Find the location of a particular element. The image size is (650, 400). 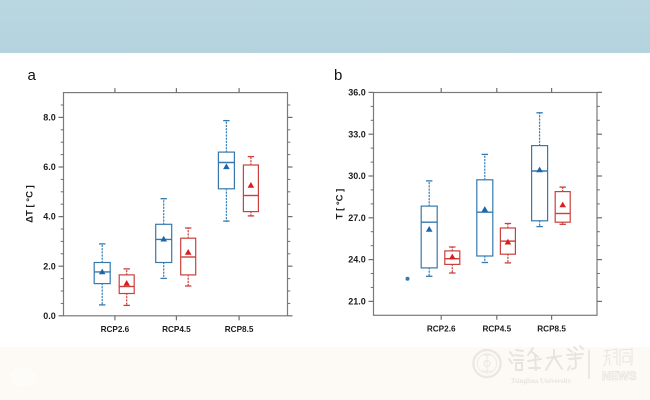

svg-text: 30.0 is located at coordinates (357, 176).